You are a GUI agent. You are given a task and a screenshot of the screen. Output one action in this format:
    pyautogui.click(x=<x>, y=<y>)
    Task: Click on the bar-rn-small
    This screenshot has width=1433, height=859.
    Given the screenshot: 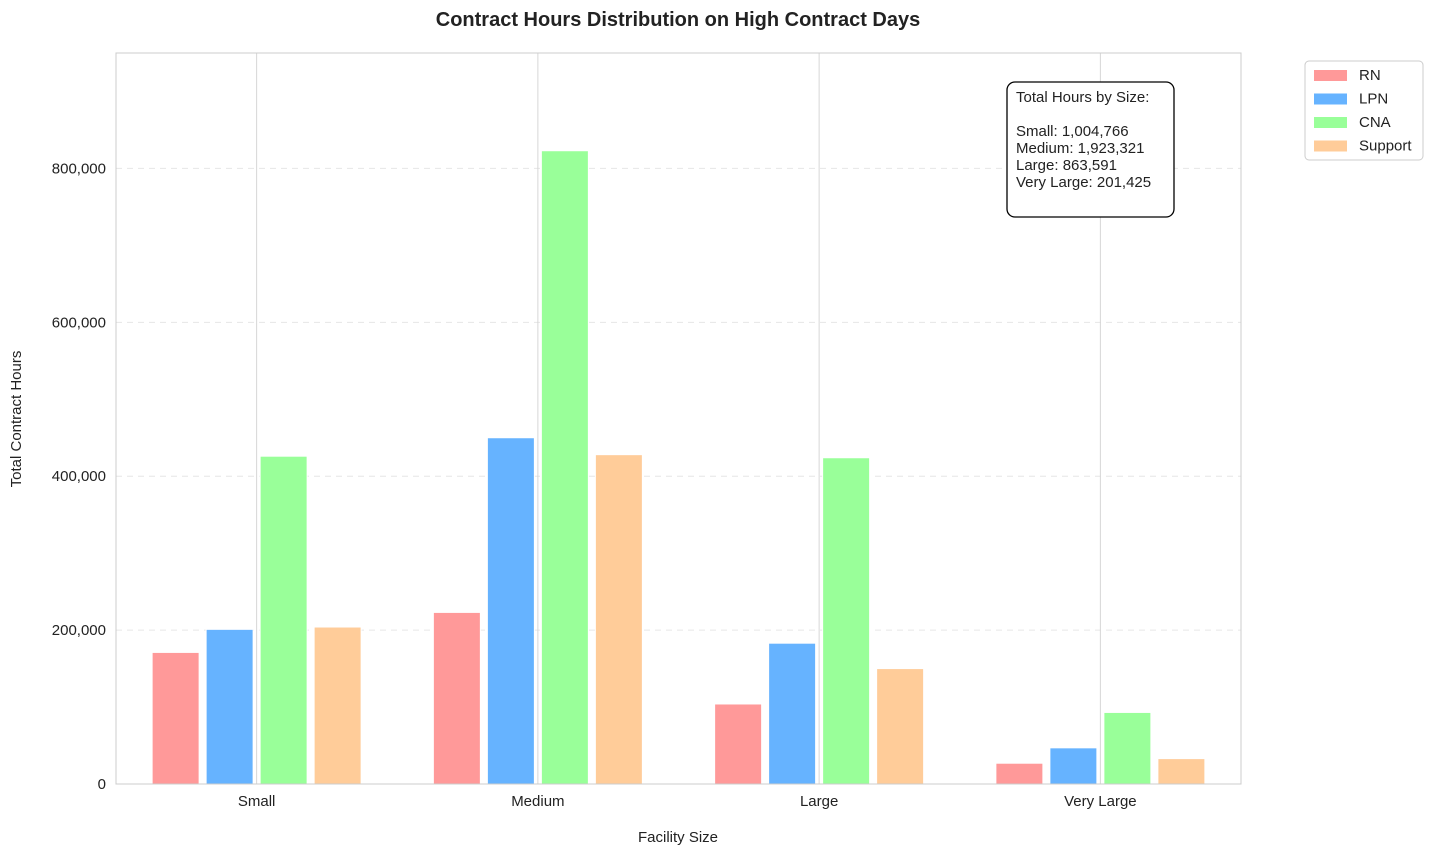 What is the action you would take?
    pyautogui.click(x=175, y=718)
    